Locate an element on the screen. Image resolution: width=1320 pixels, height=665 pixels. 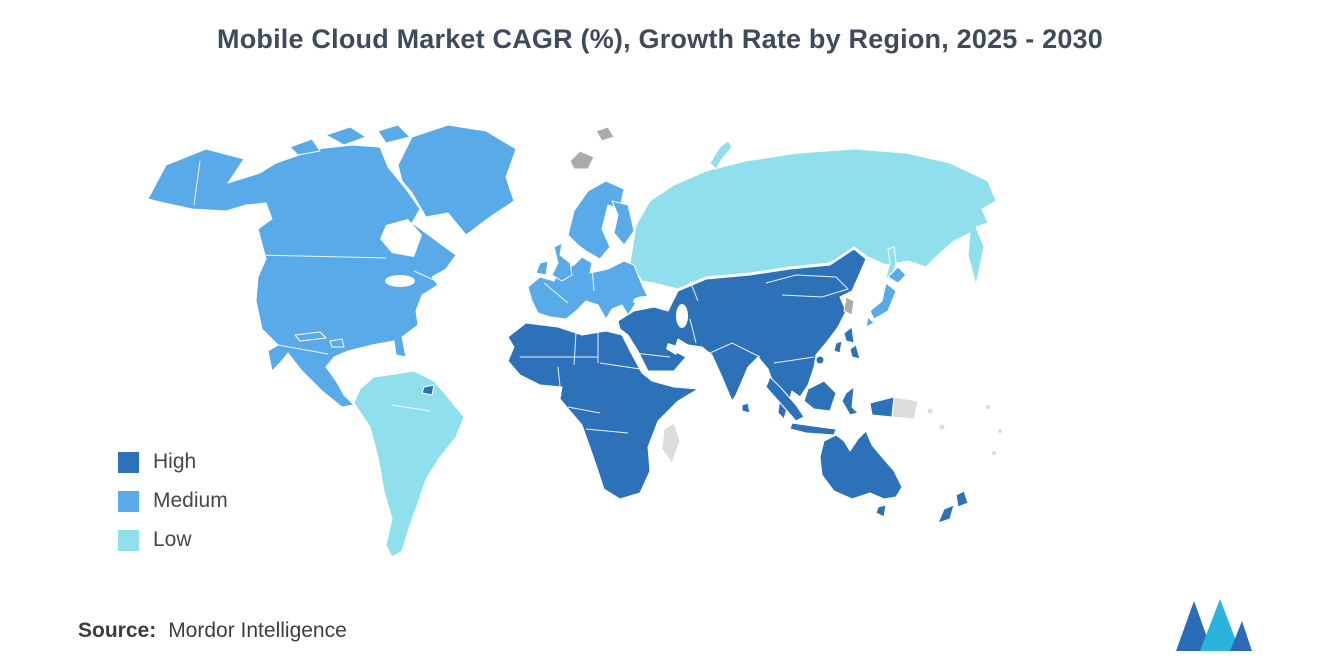
persian-gulf-water is located at coordinates (673, 349).